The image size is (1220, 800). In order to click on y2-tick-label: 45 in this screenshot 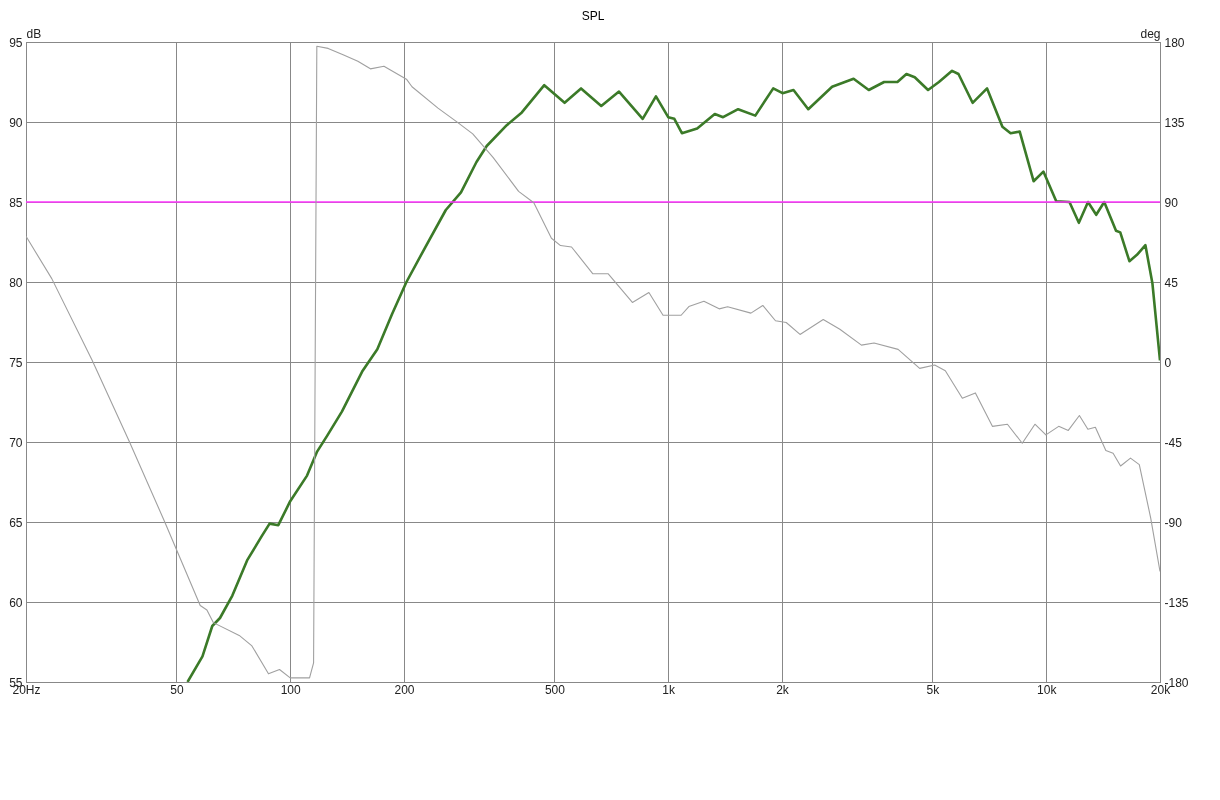, I will do `click(1171, 282)`.